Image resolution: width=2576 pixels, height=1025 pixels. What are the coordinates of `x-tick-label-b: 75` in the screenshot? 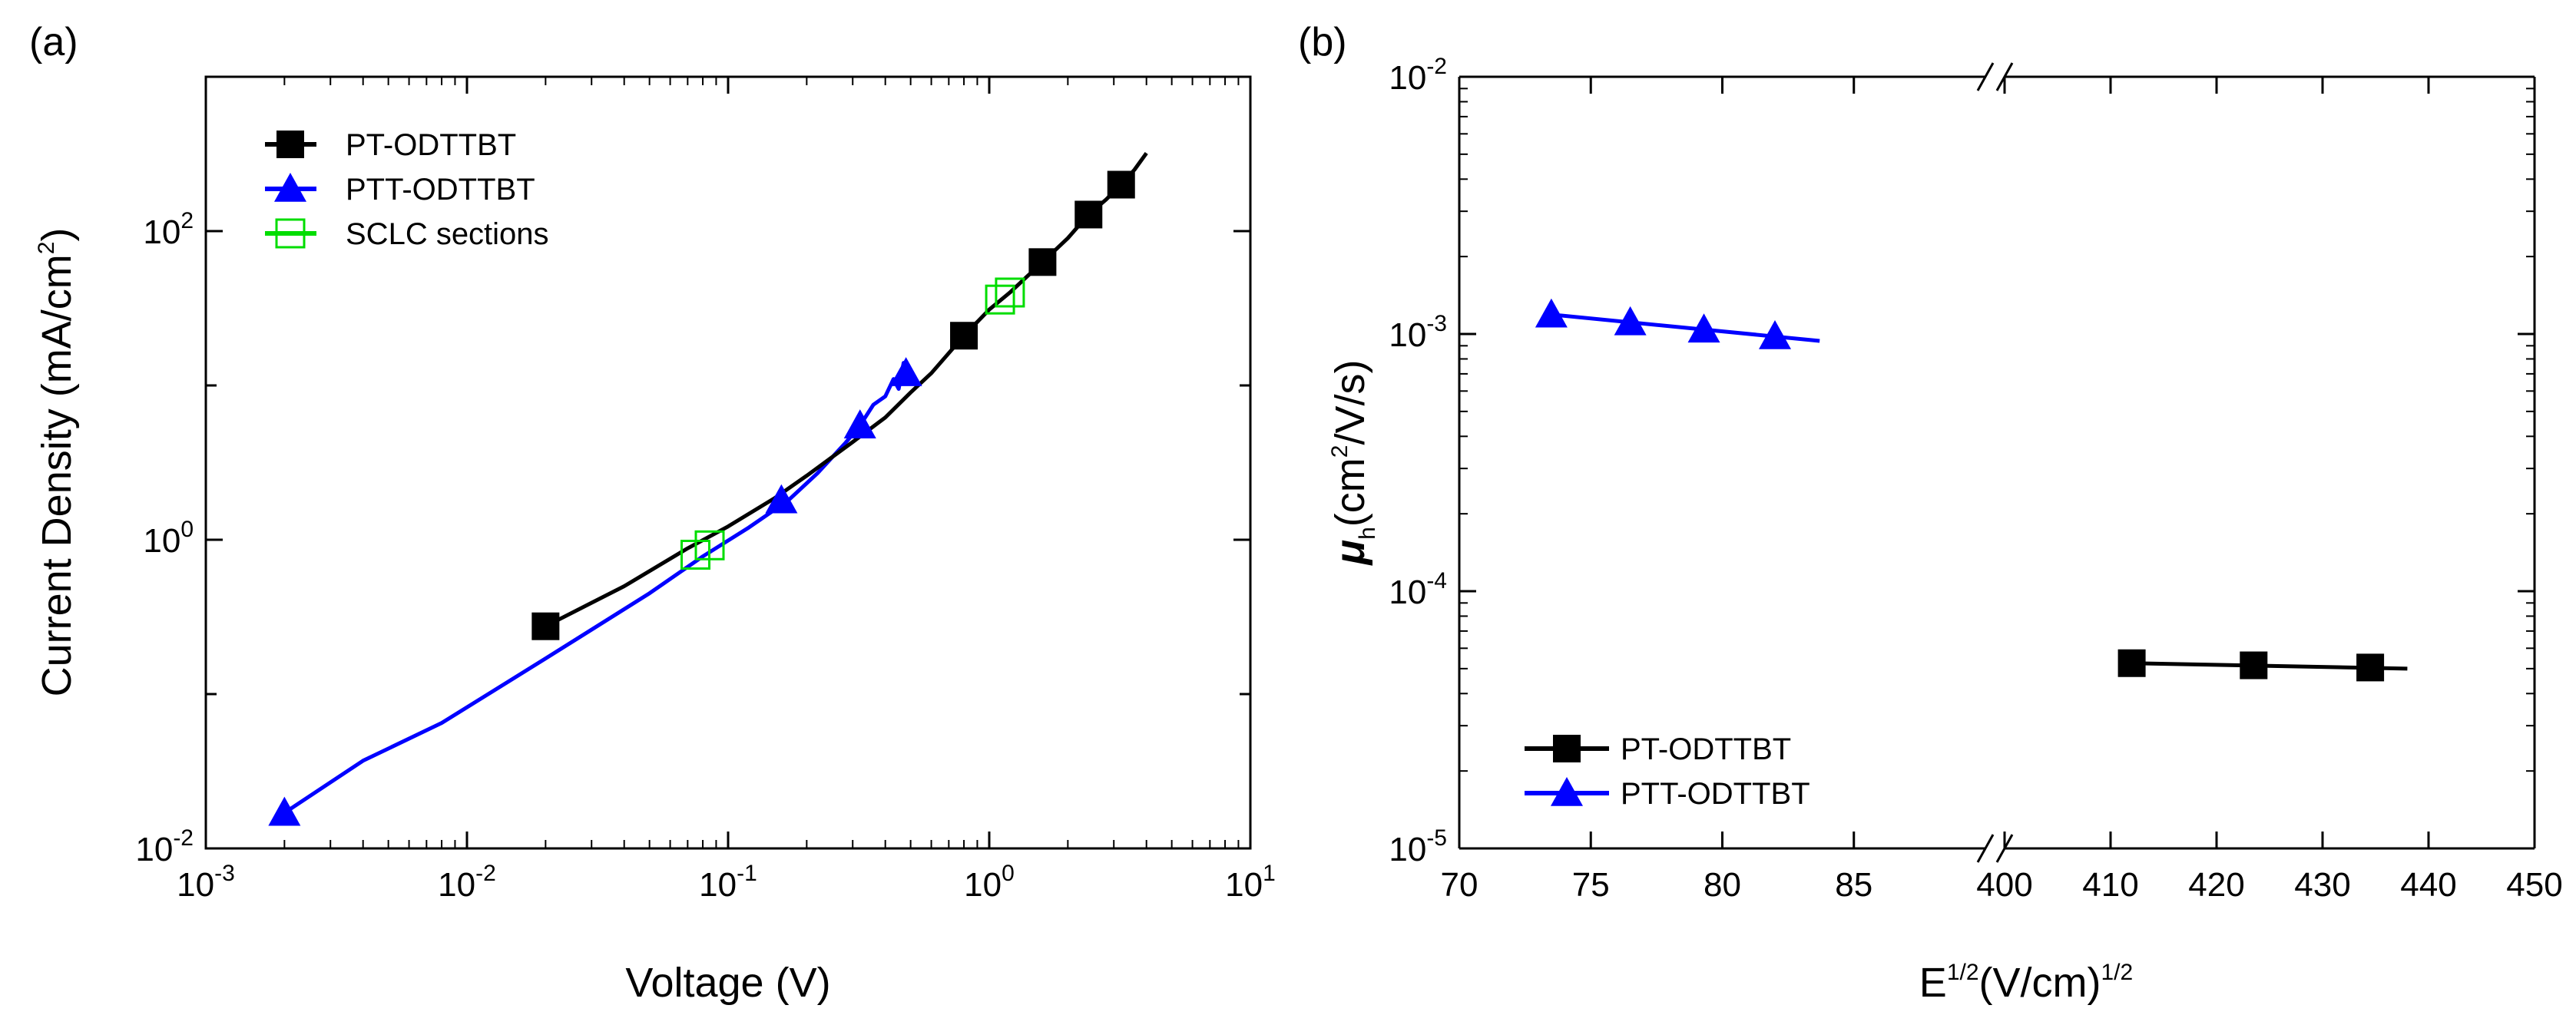 It's located at (1591, 885).